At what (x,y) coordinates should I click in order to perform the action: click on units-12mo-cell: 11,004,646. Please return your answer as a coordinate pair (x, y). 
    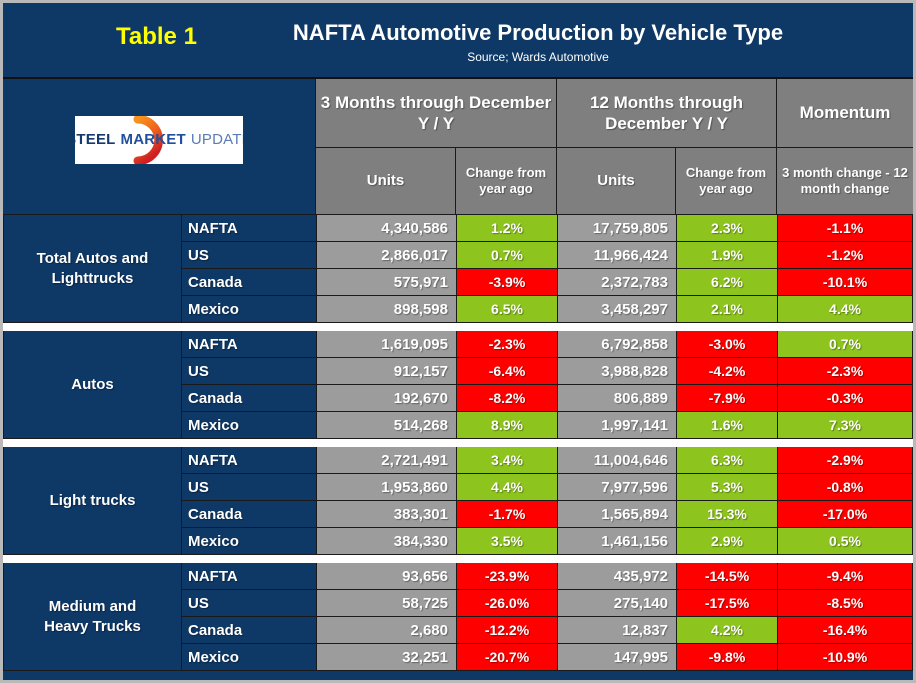
    Looking at the image, I should click on (617, 460).